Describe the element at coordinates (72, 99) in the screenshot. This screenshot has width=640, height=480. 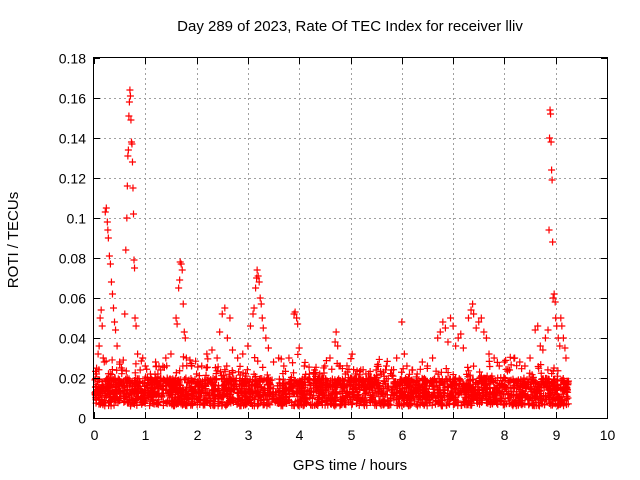
I see `y-tick-label: 0.16` at that location.